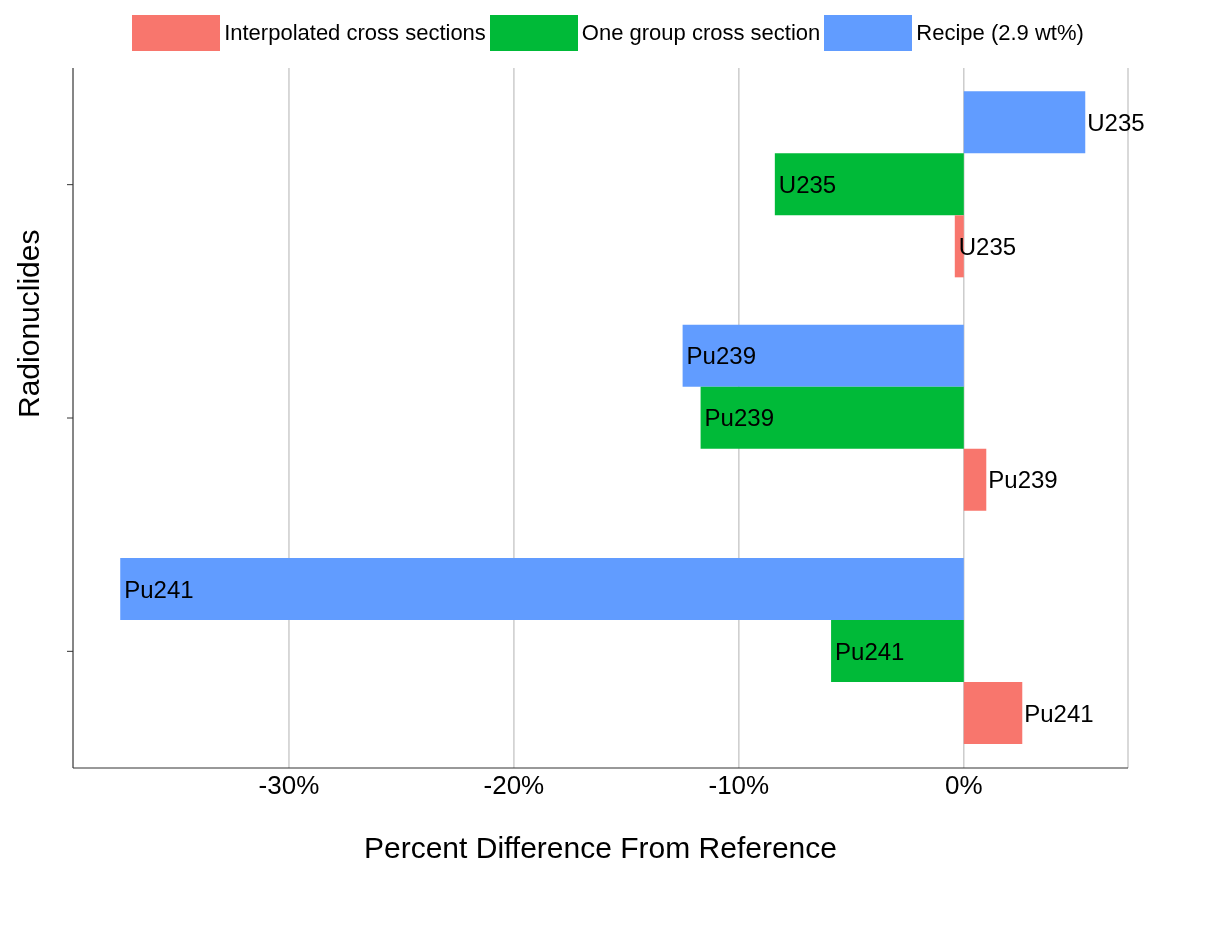 This screenshot has width=1225, height=947. Describe the element at coordinates (28, 323) in the screenshot. I see `y-axis-title: Radionuclides` at that location.